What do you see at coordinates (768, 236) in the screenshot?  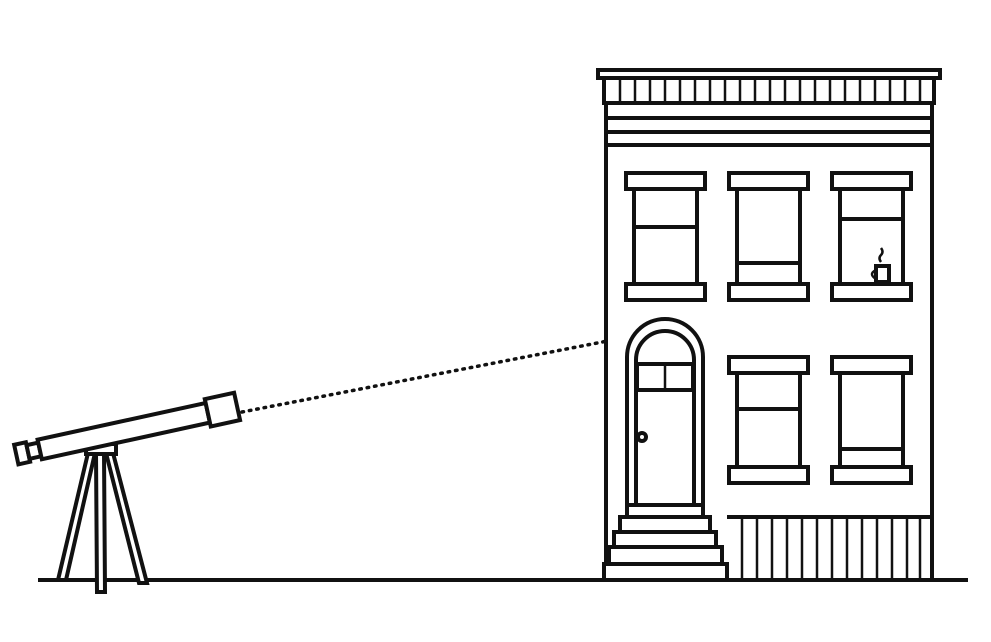 I see `window-upper-center` at bounding box center [768, 236].